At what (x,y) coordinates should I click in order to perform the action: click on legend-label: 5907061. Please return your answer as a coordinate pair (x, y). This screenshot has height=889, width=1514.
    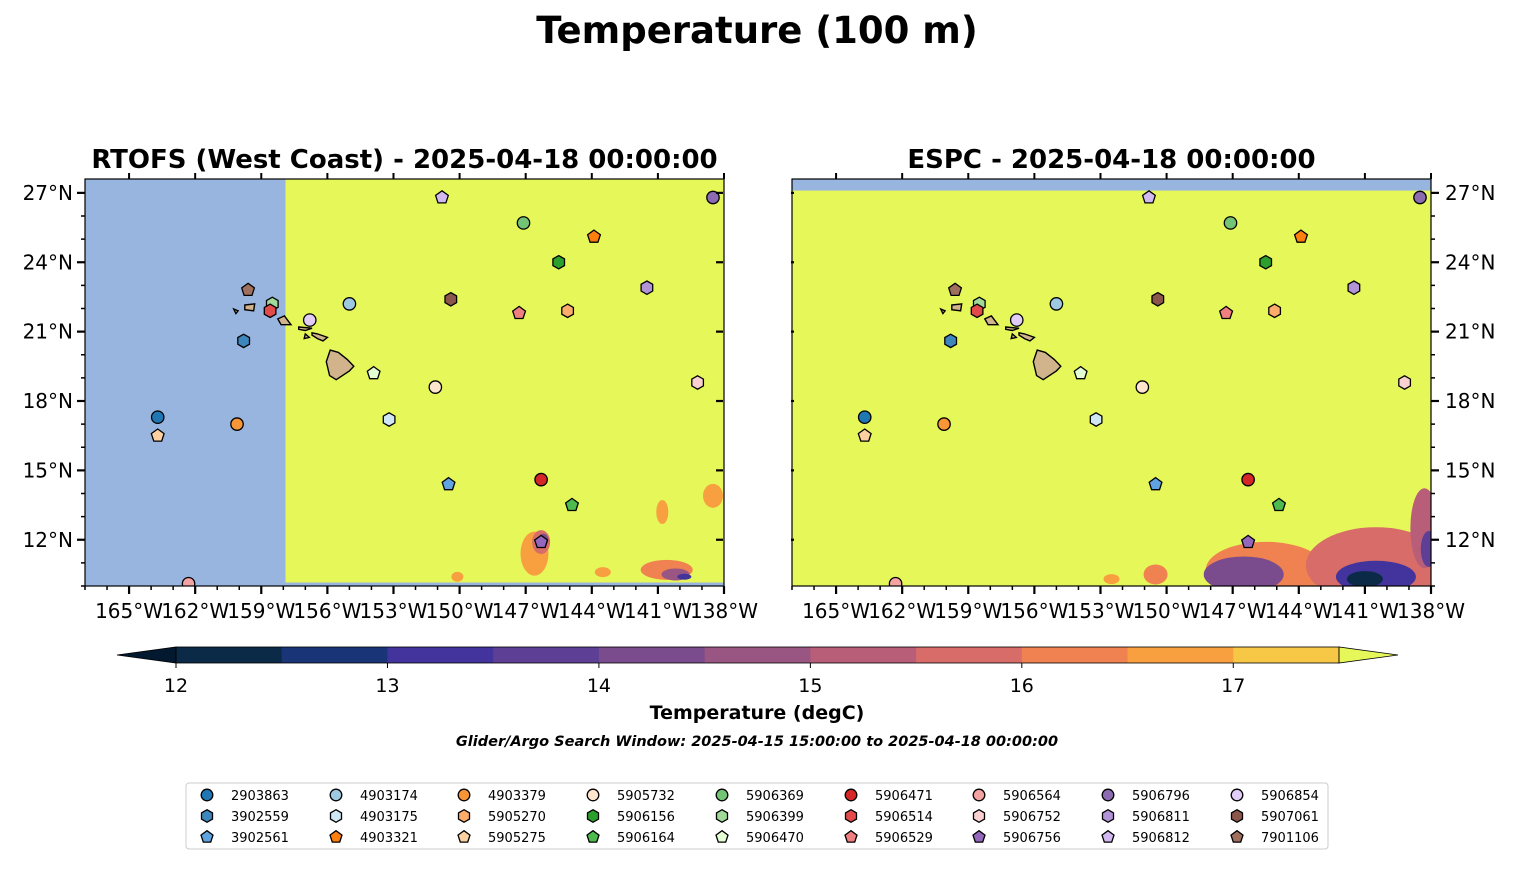
    Looking at the image, I should click on (1290, 817).